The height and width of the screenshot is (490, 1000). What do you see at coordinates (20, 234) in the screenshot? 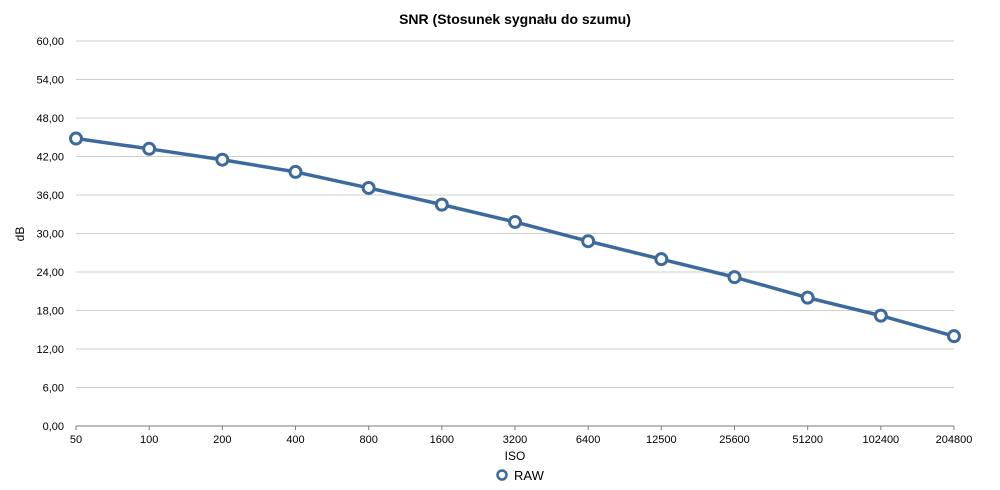
I see `y-axis-label: dB` at bounding box center [20, 234].